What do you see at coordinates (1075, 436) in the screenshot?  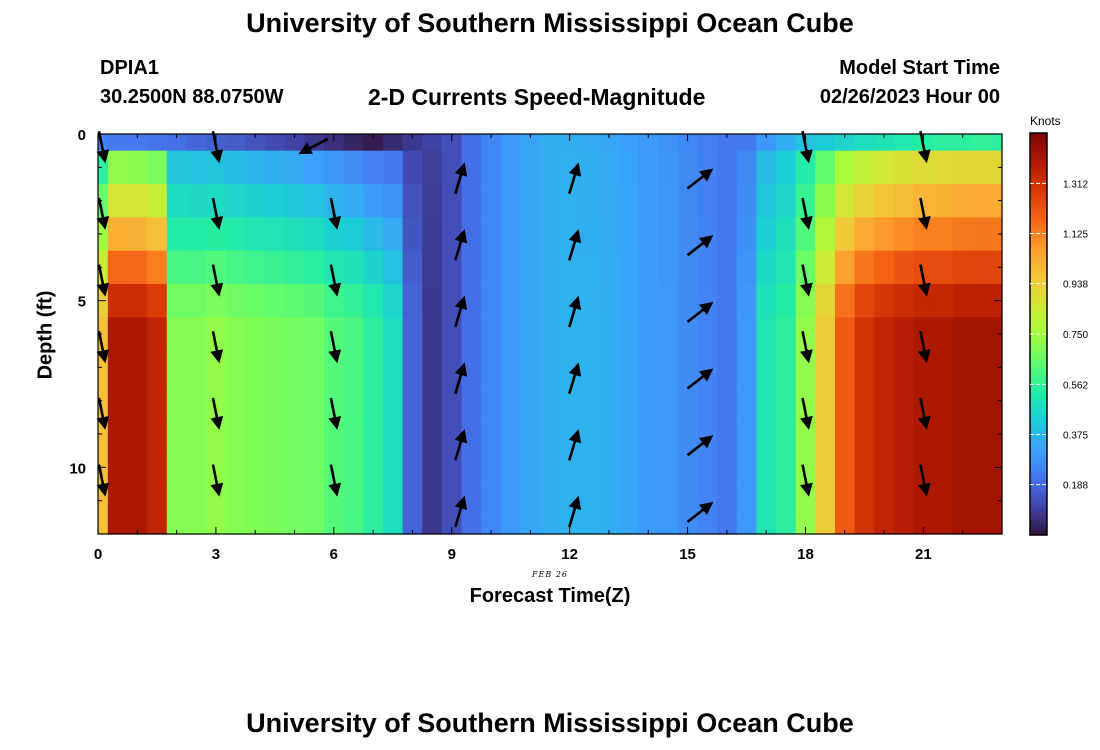 I see `colorbar-tick-label: 0.375` at bounding box center [1075, 436].